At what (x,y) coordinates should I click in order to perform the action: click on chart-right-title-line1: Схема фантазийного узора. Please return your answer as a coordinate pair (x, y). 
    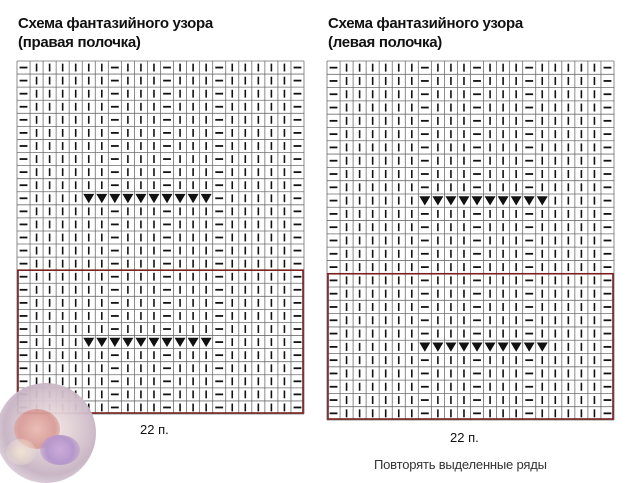
    Looking at the image, I should click on (115, 23).